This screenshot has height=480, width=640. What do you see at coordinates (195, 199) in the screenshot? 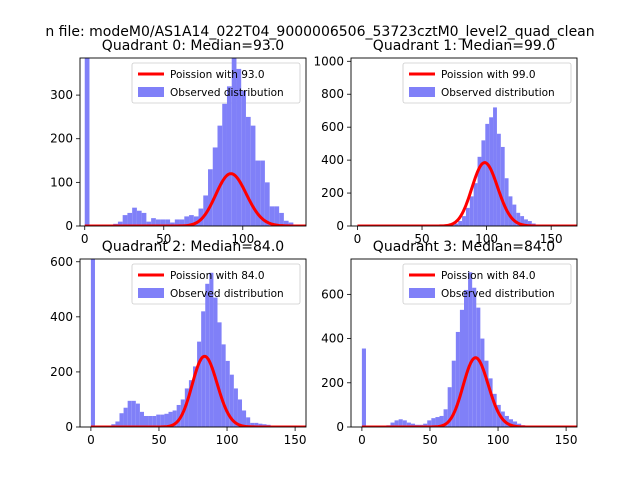
I see `poisson-curve` at bounding box center [195, 199].